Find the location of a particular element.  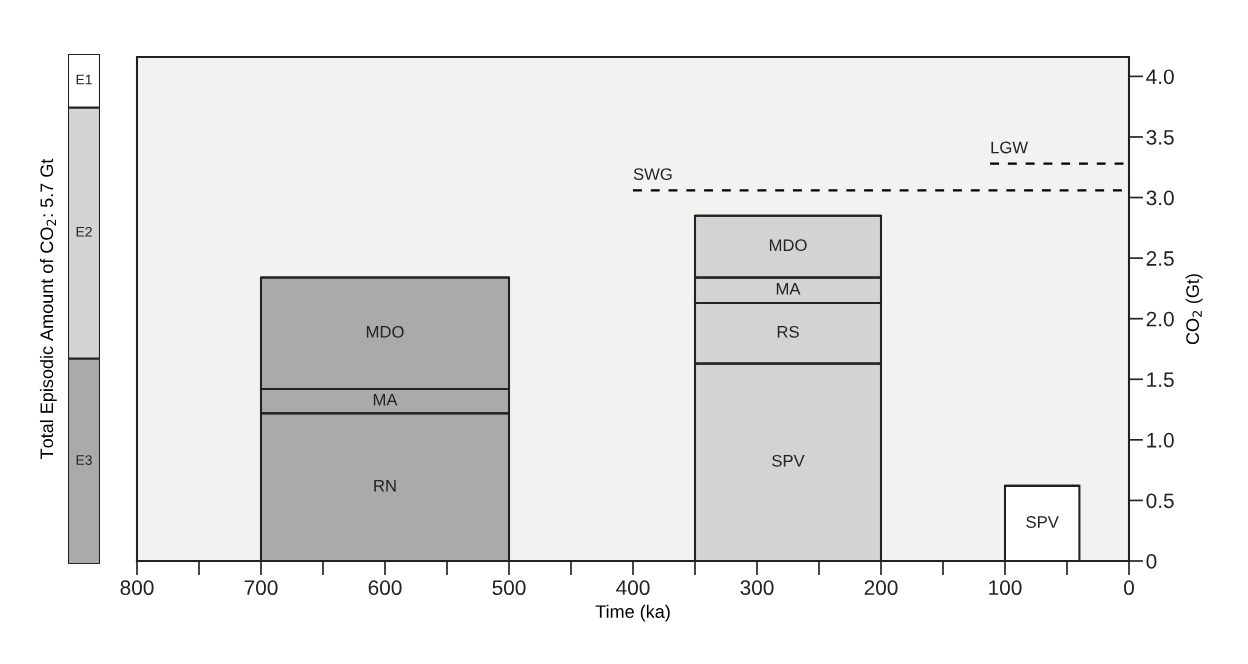

y-tick-label: 0.5 is located at coordinates (1160, 501).